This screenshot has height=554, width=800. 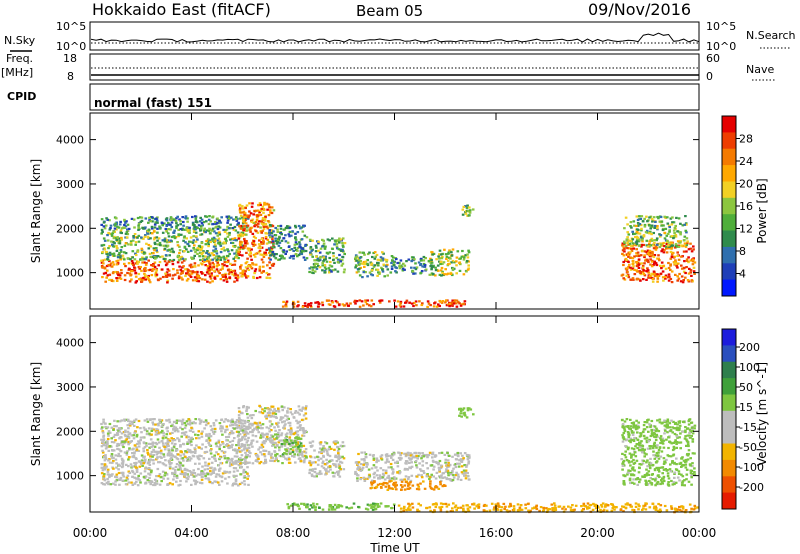 What do you see at coordinates (36, 414) in the screenshot?
I see `velocity-ylabel: Slant Range [km]` at bounding box center [36, 414].